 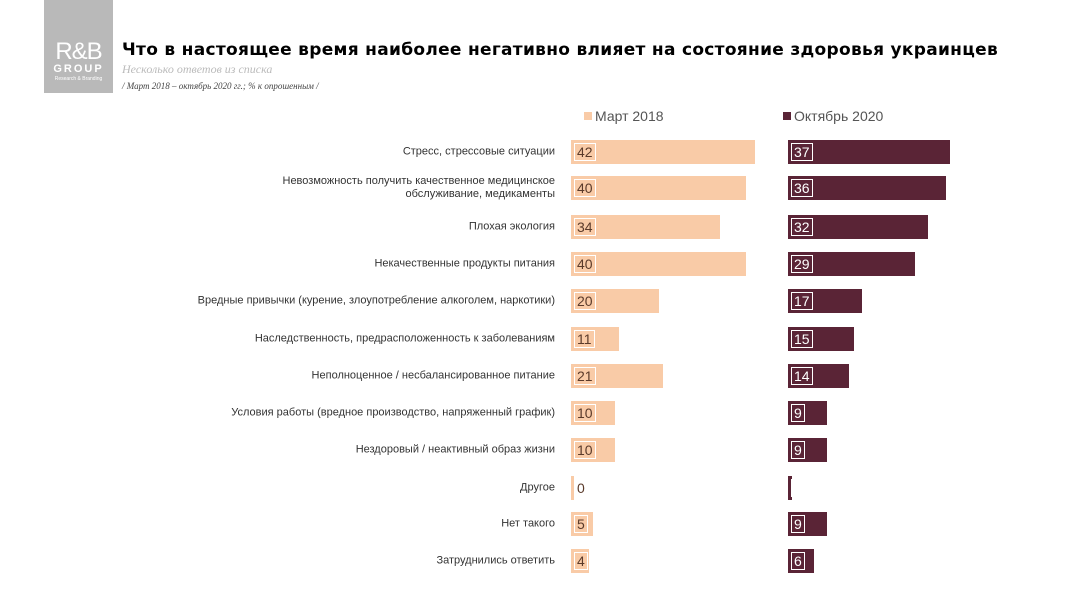 I want to click on chart-subtitle: Несколько ответов из списка, so click(x=197, y=69).